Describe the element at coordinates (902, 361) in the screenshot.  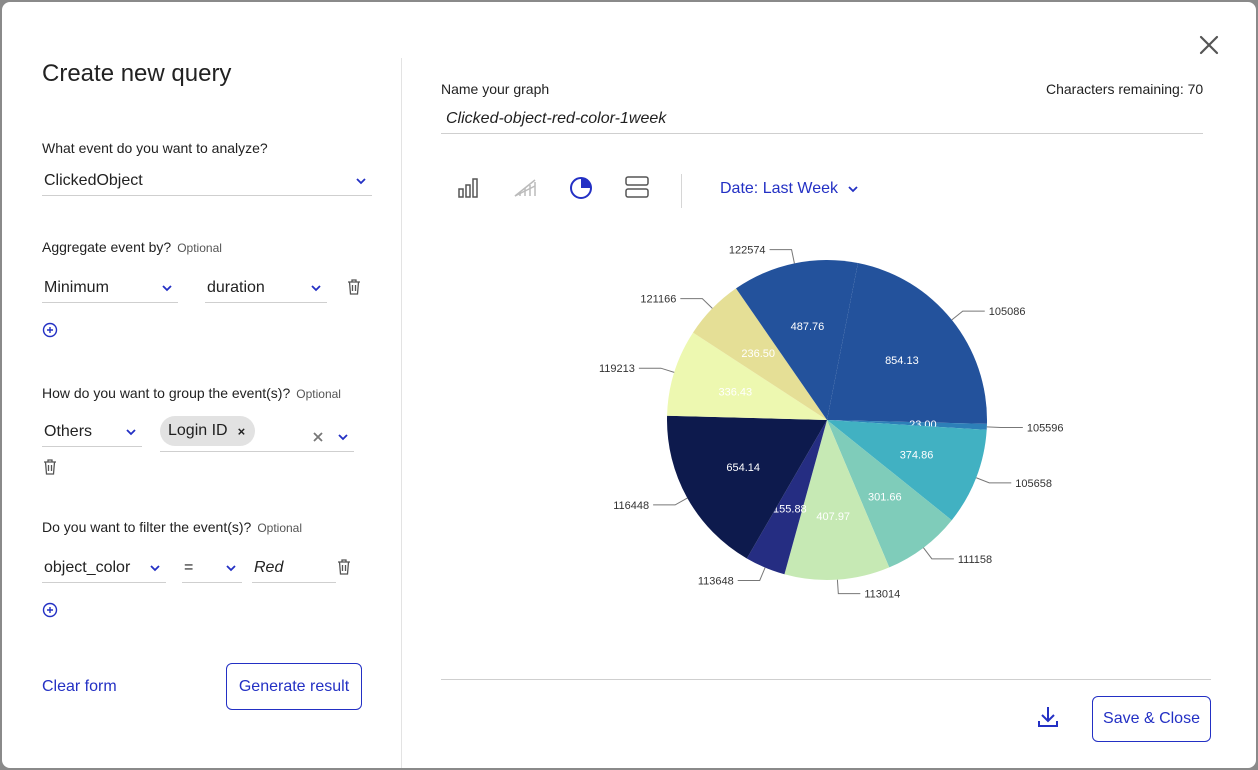
I see `pie-value-label: 854.13` at that location.